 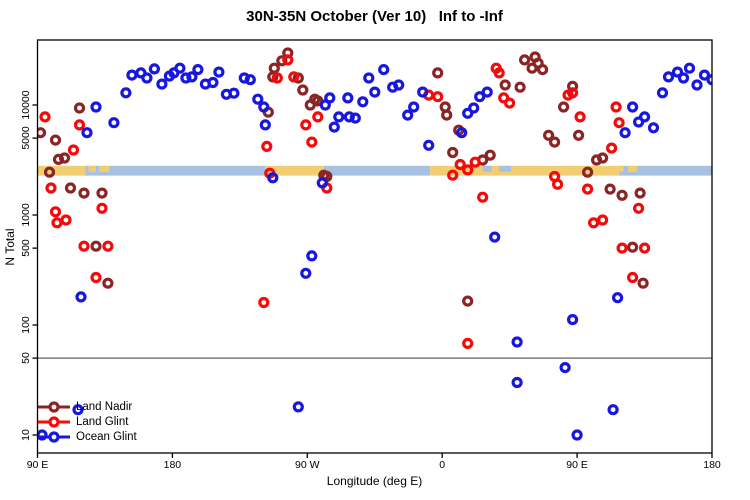 I want to click on y-tick-label: 50, so click(x=26, y=358).